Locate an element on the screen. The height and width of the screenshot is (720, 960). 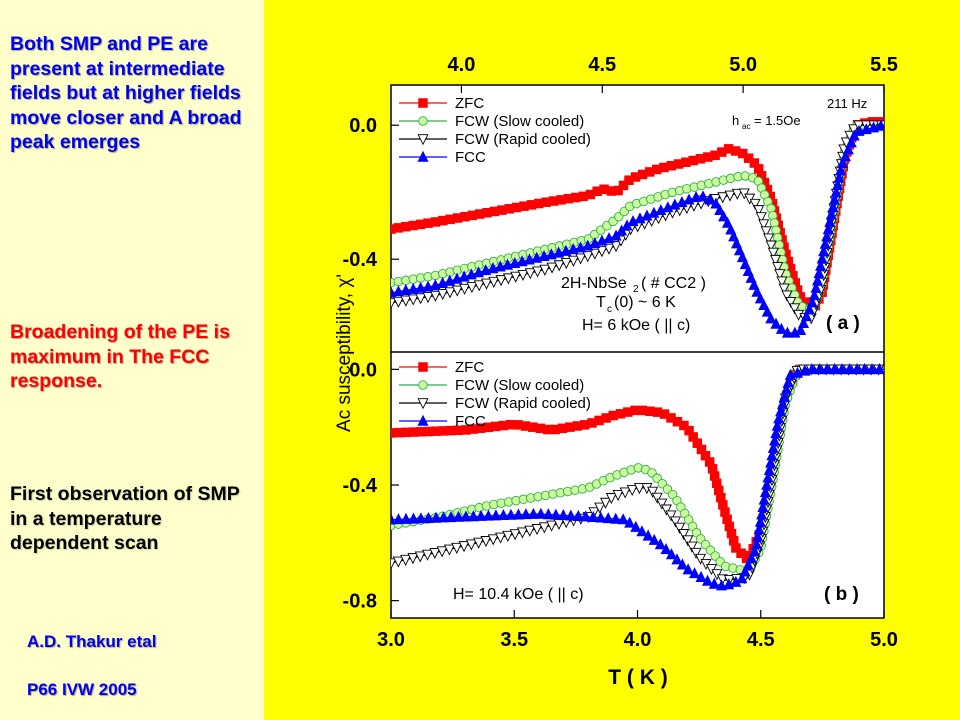
ac-field-subscript: ac is located at coordinates (746, 126).